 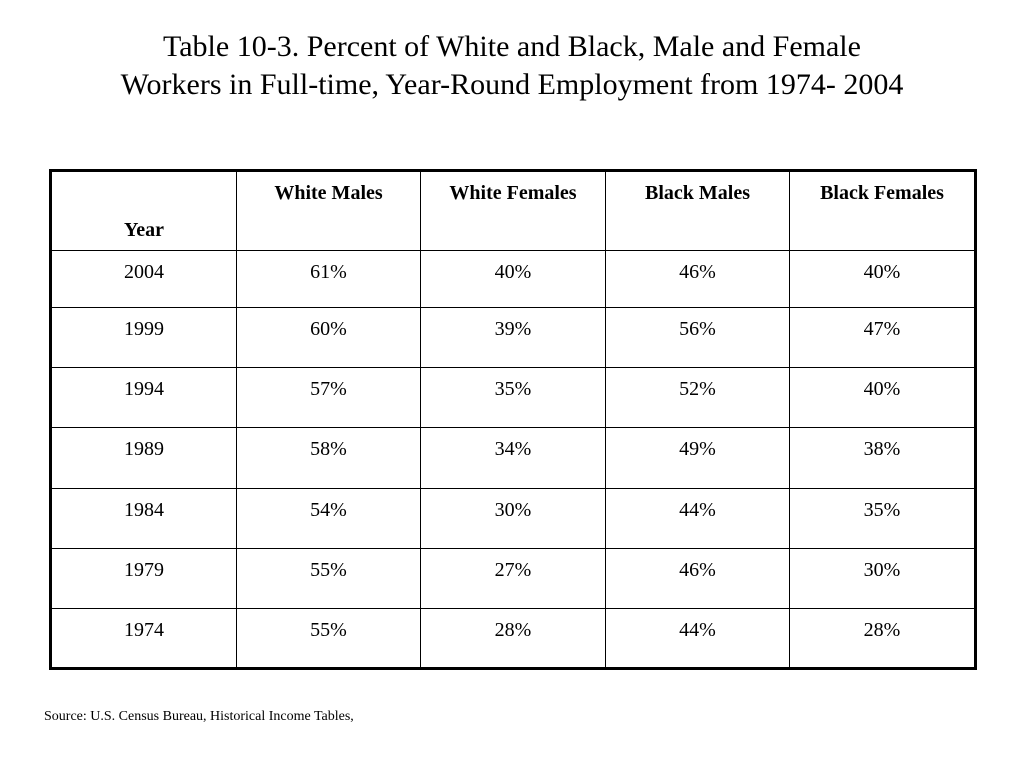 What do you see at coordinates (328, 279) in the screenshot?
I see `cell-white-males: 61%` at bounding box center [328, 279].